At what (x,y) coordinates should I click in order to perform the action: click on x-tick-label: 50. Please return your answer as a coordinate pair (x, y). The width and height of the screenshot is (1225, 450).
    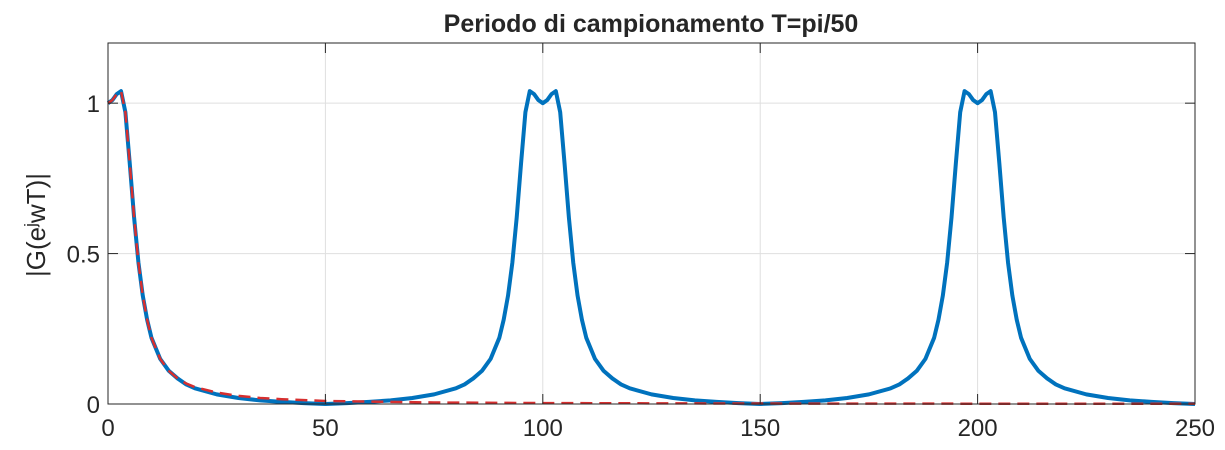
    Looking at the image, I should click on (325, 428).